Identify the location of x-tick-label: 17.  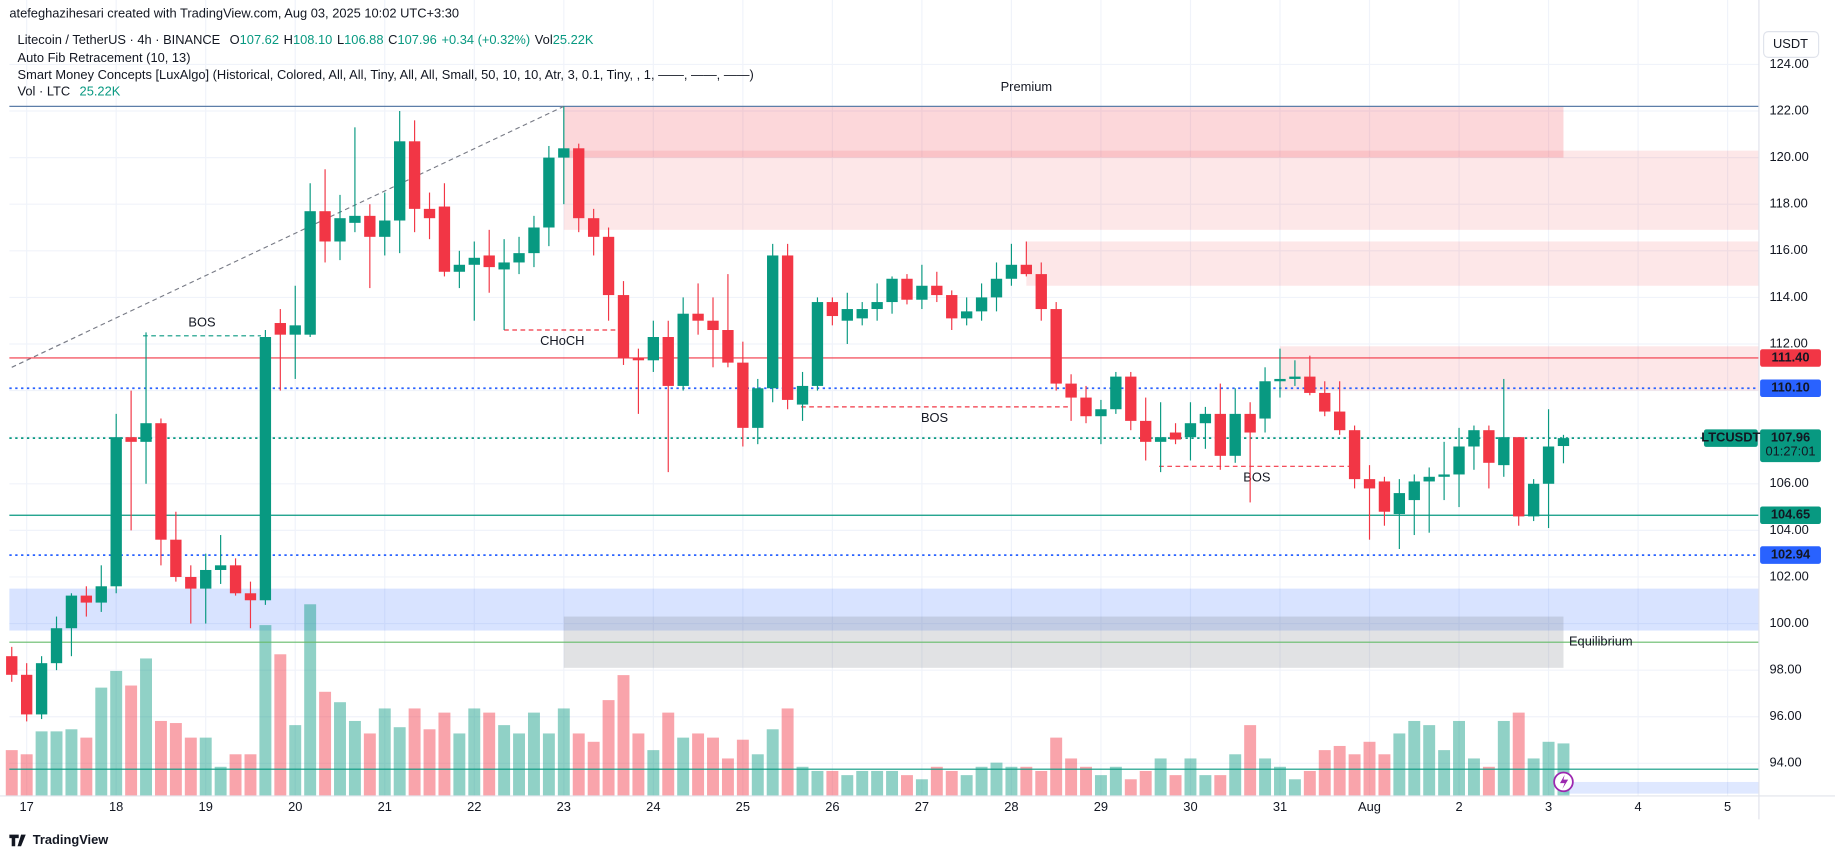
(27, 806).